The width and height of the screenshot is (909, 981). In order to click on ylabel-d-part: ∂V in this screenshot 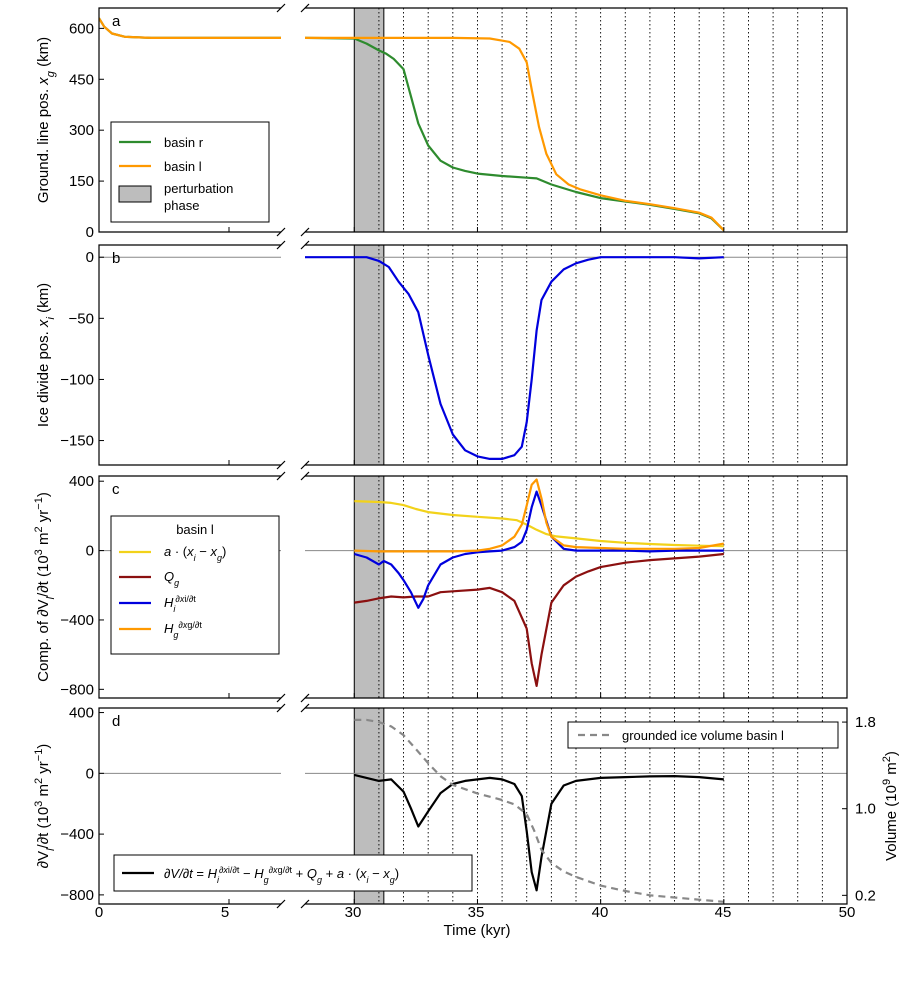, I will do `click(43, 859)`.